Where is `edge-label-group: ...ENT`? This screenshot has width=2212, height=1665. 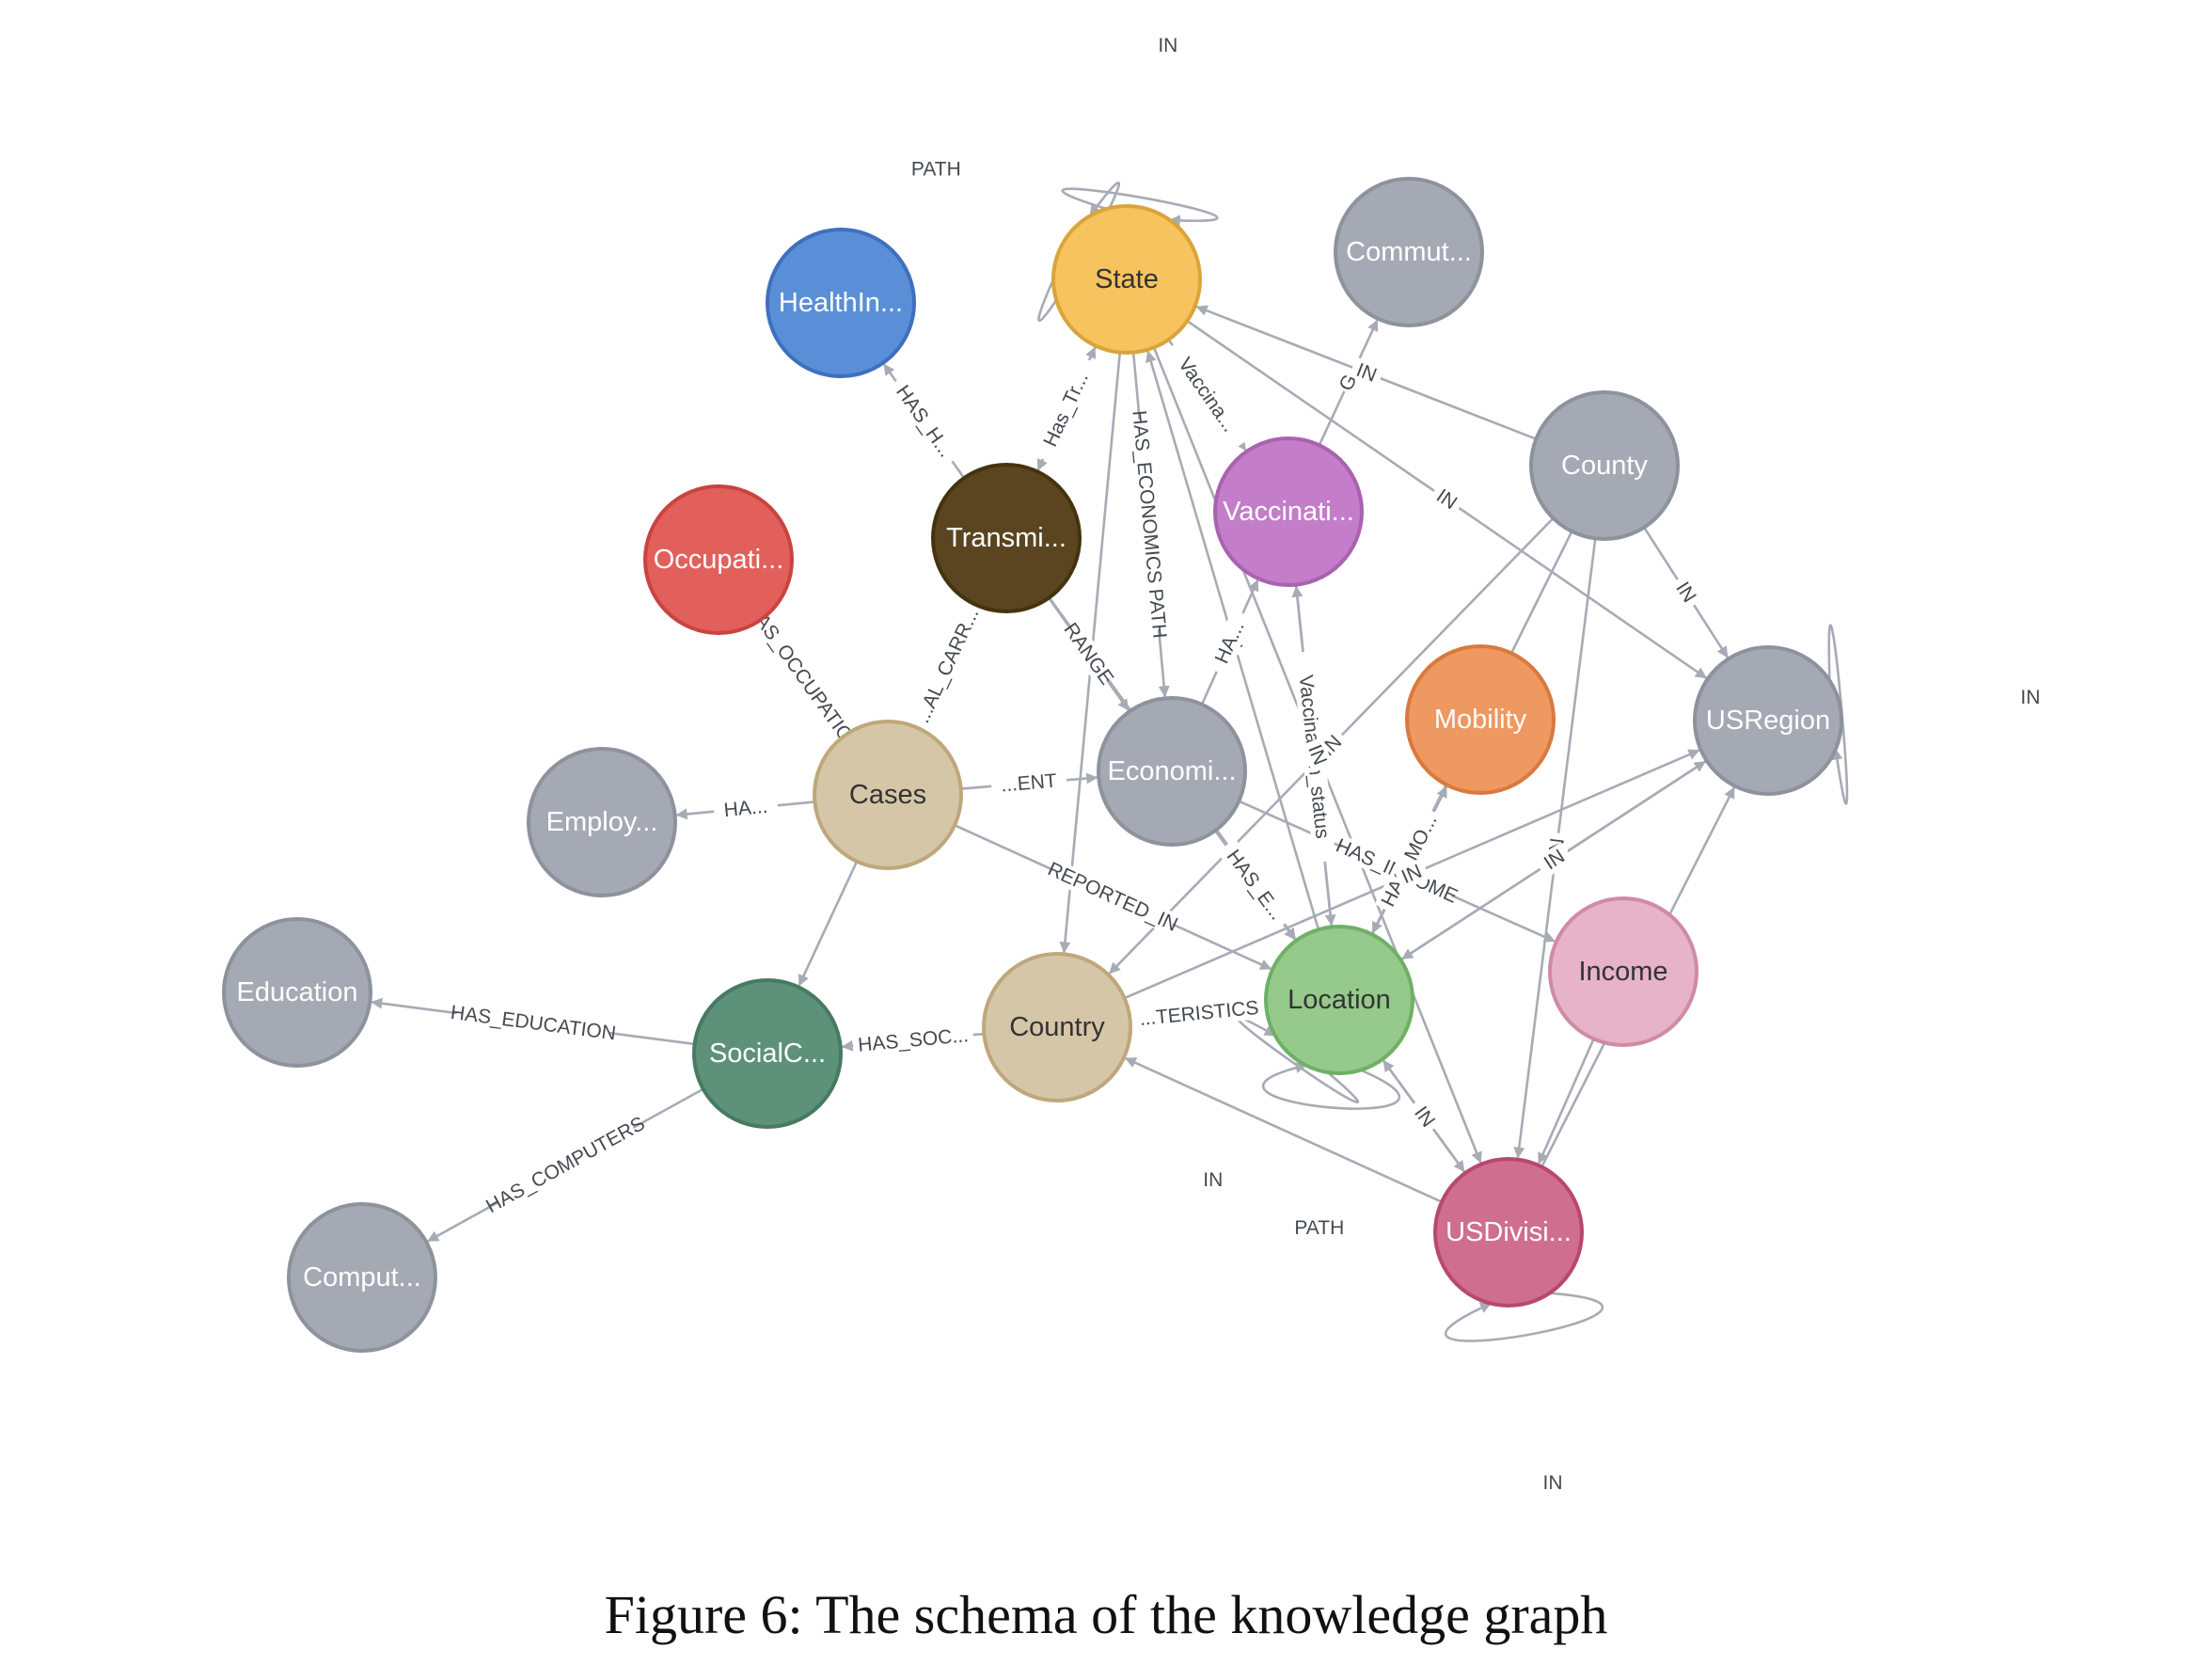
edge-label-group: ...ENT is located at coordinates (1028, 784).